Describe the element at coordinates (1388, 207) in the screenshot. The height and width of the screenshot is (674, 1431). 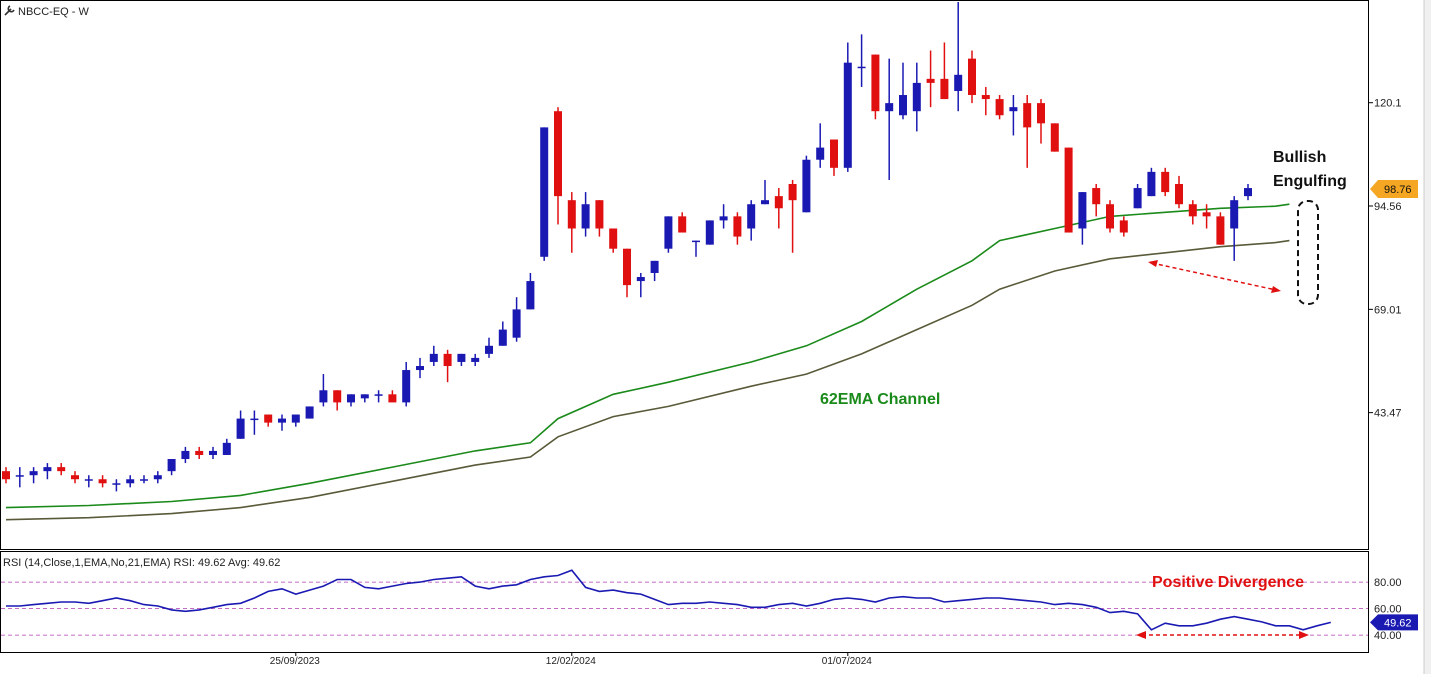
I see `price-tick-label: 94.56` at that location.